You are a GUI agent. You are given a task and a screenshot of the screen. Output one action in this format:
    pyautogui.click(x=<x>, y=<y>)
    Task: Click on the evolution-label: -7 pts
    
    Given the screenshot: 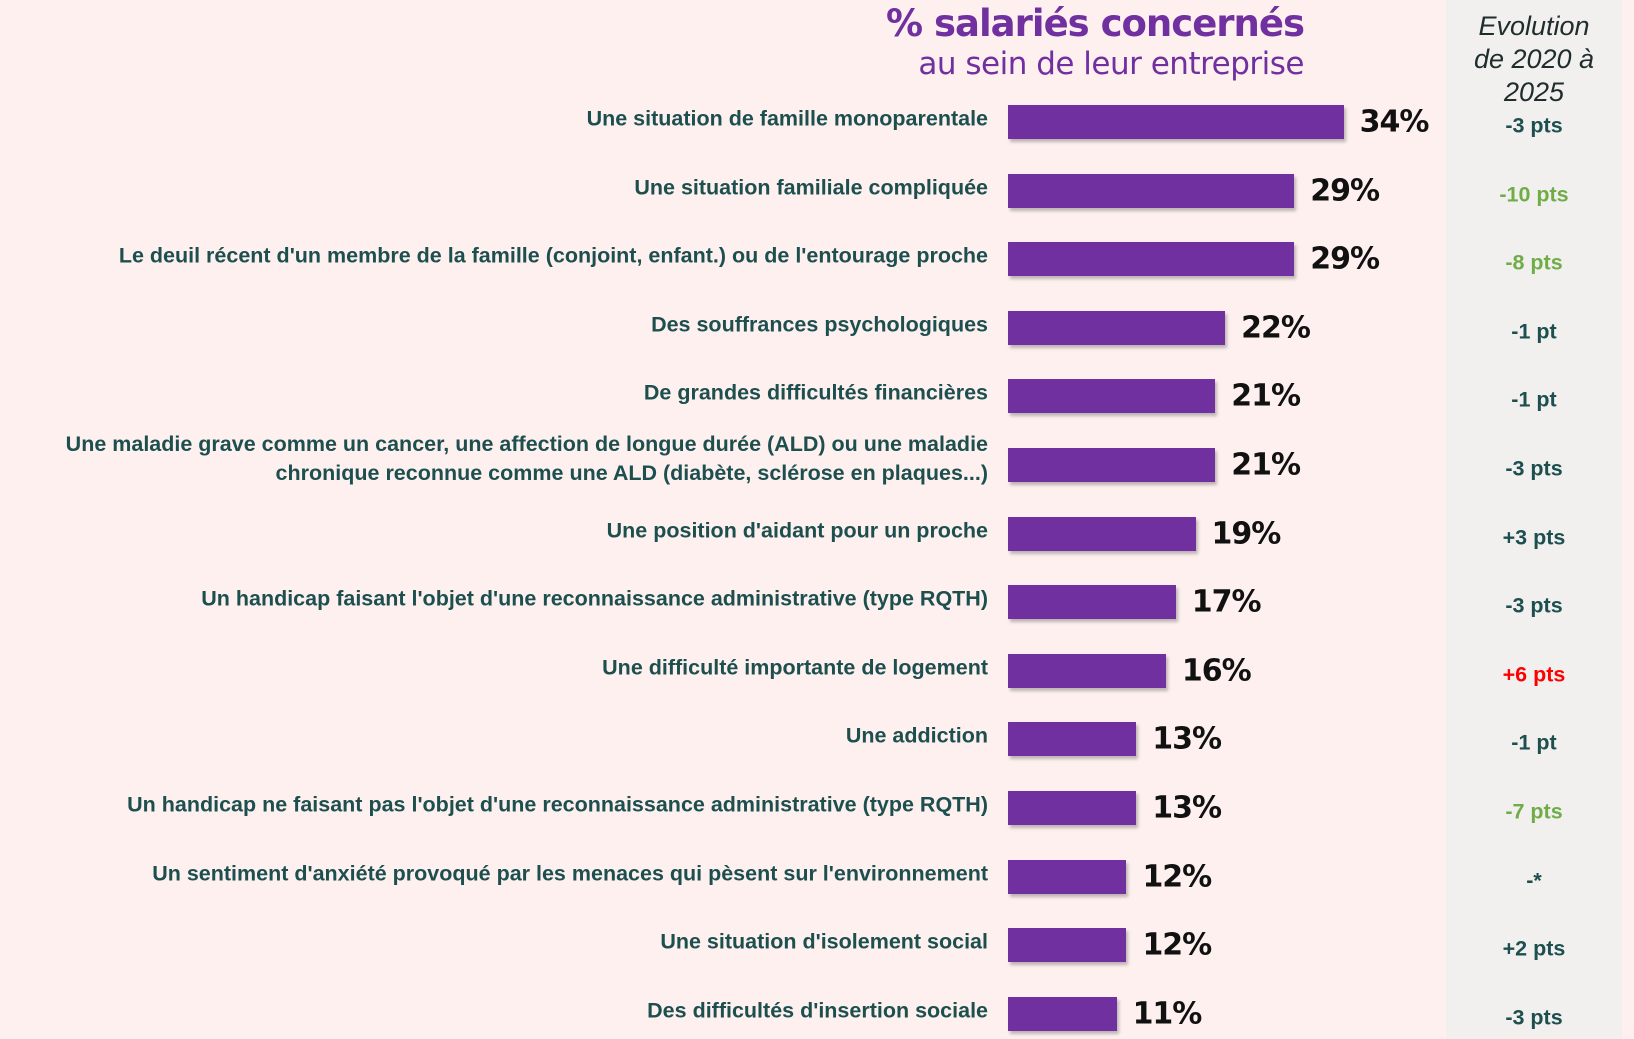 What is the action you would take?
    pyautogui.click(x=1534, y=811)
    